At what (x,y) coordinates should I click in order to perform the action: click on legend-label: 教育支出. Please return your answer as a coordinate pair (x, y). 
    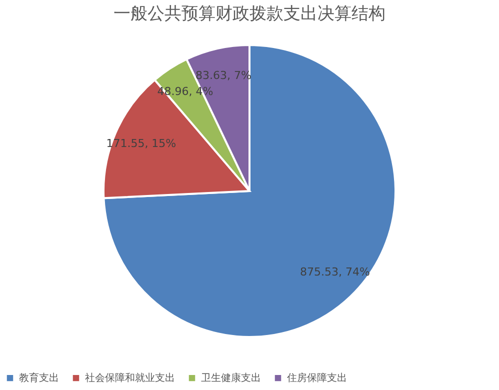
    Looking at the image, I should click on (39, 378).